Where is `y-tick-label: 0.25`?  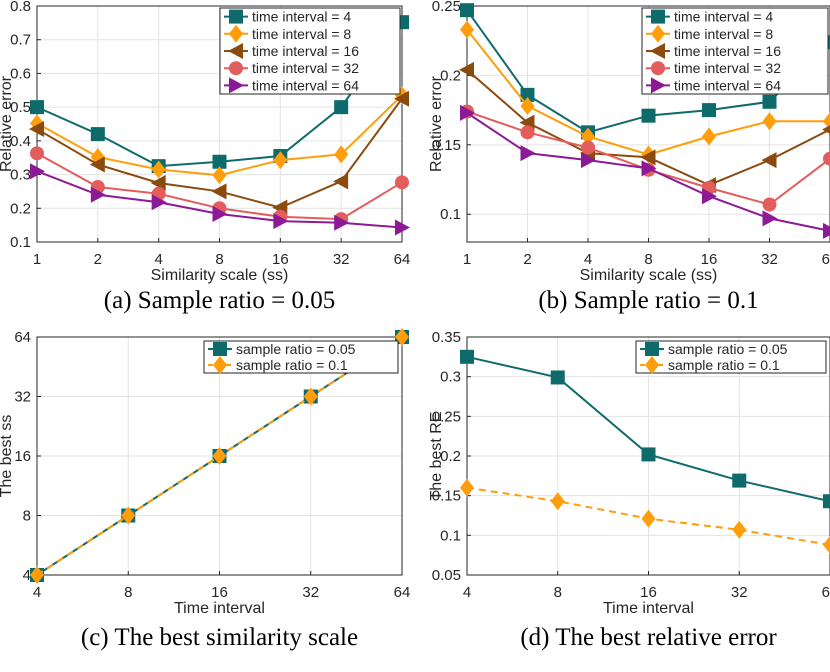 y-tick-label: 0.25 is located at coordinates (446, 416).